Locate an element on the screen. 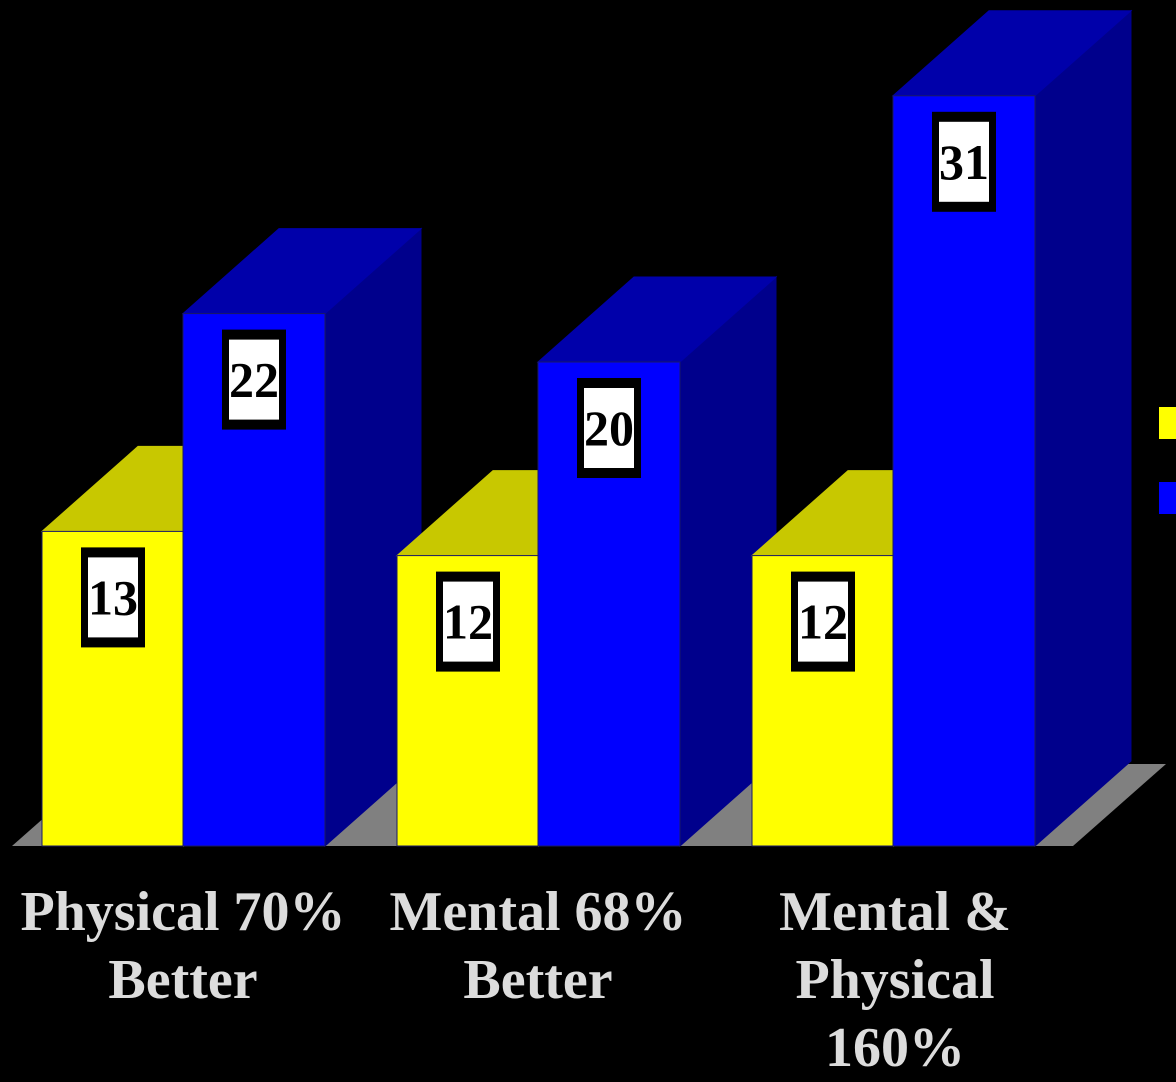  data-label-s2-2: 20 is located at coordinates (609, 428).